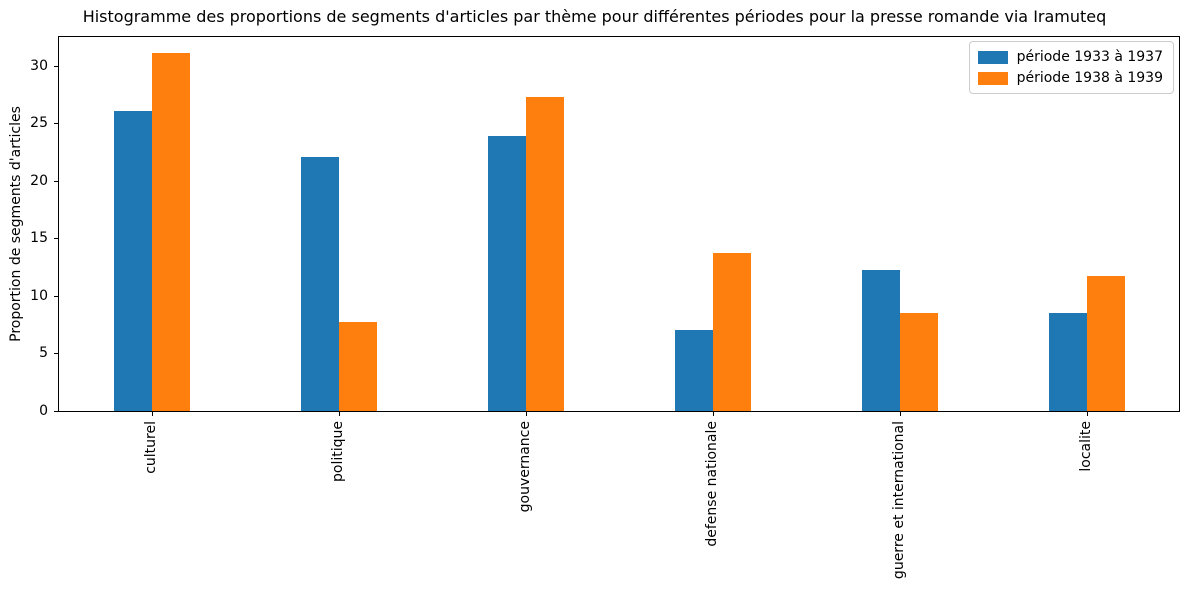  Describe the element at coordinates (899, 500) in the screenshot. I see `x-tick-label-guerre-et-international: guerre et international` at that location.